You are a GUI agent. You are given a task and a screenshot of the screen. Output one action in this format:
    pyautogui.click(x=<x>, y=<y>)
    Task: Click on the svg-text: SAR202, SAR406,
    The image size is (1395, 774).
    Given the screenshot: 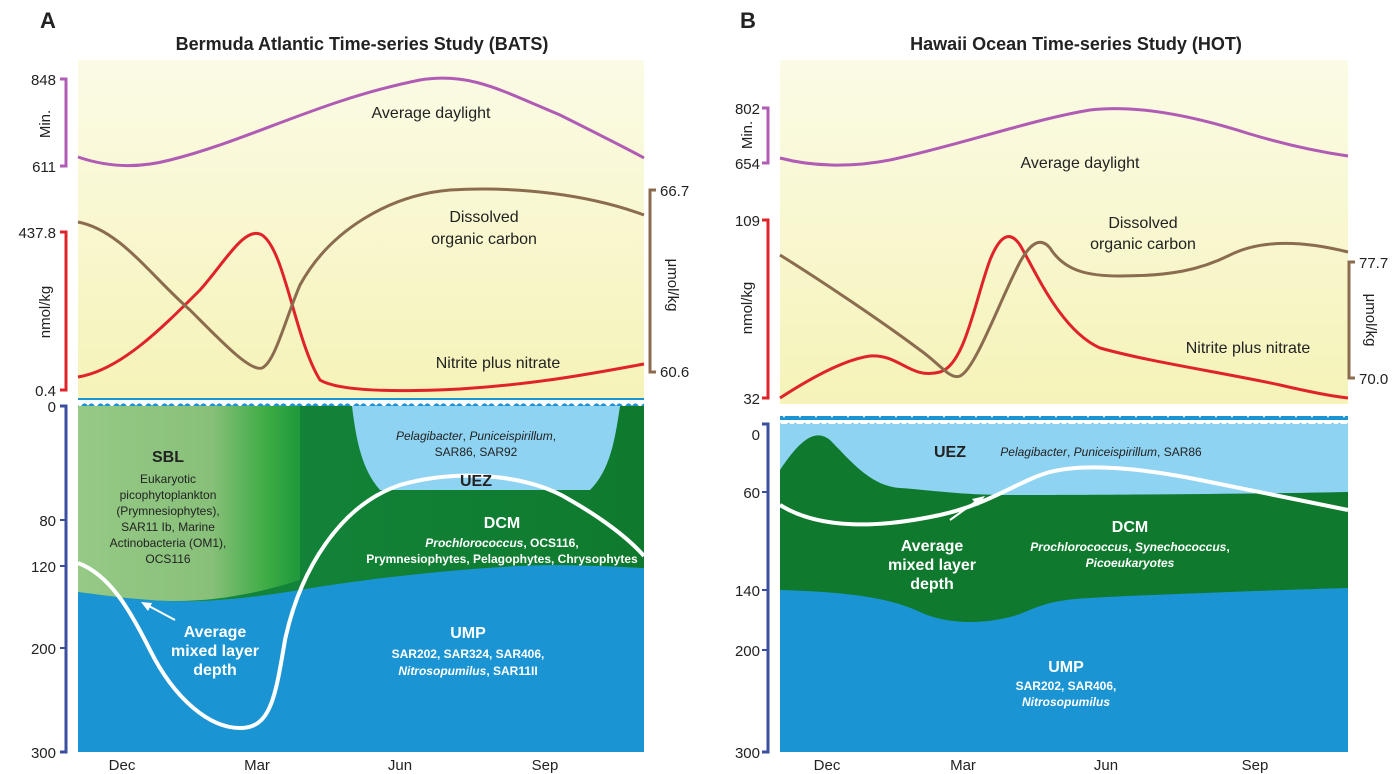 What is the action you would take?
    pyautogui.click(x=1066, y=686)
    